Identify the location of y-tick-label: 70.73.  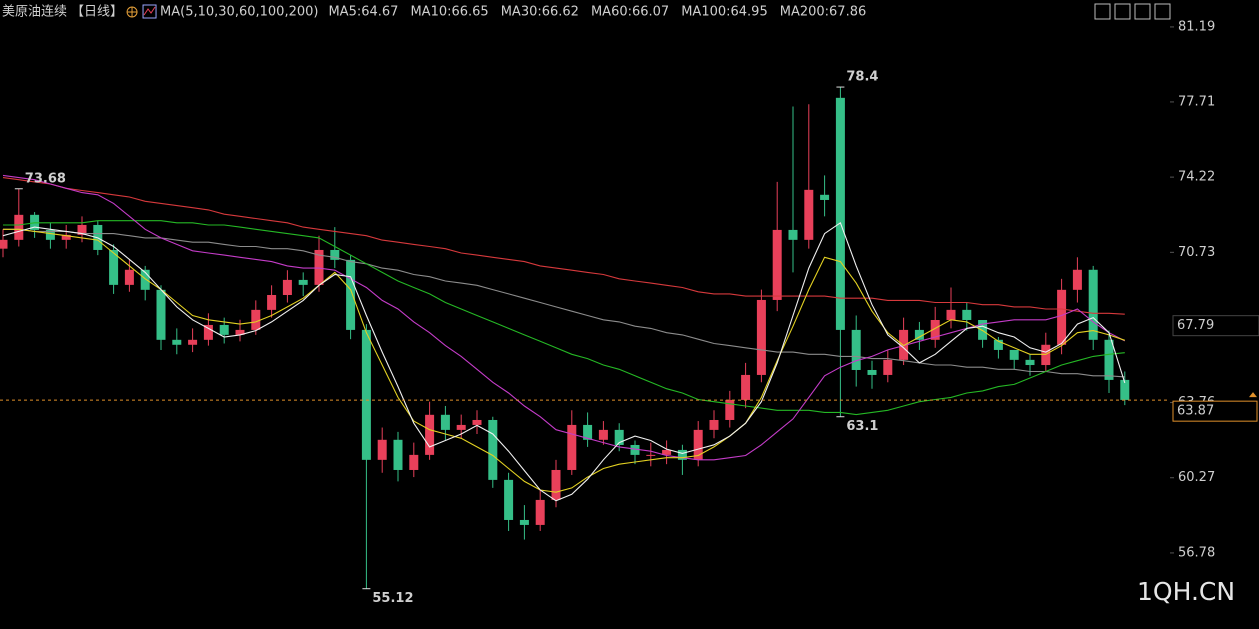
(1196, 252).